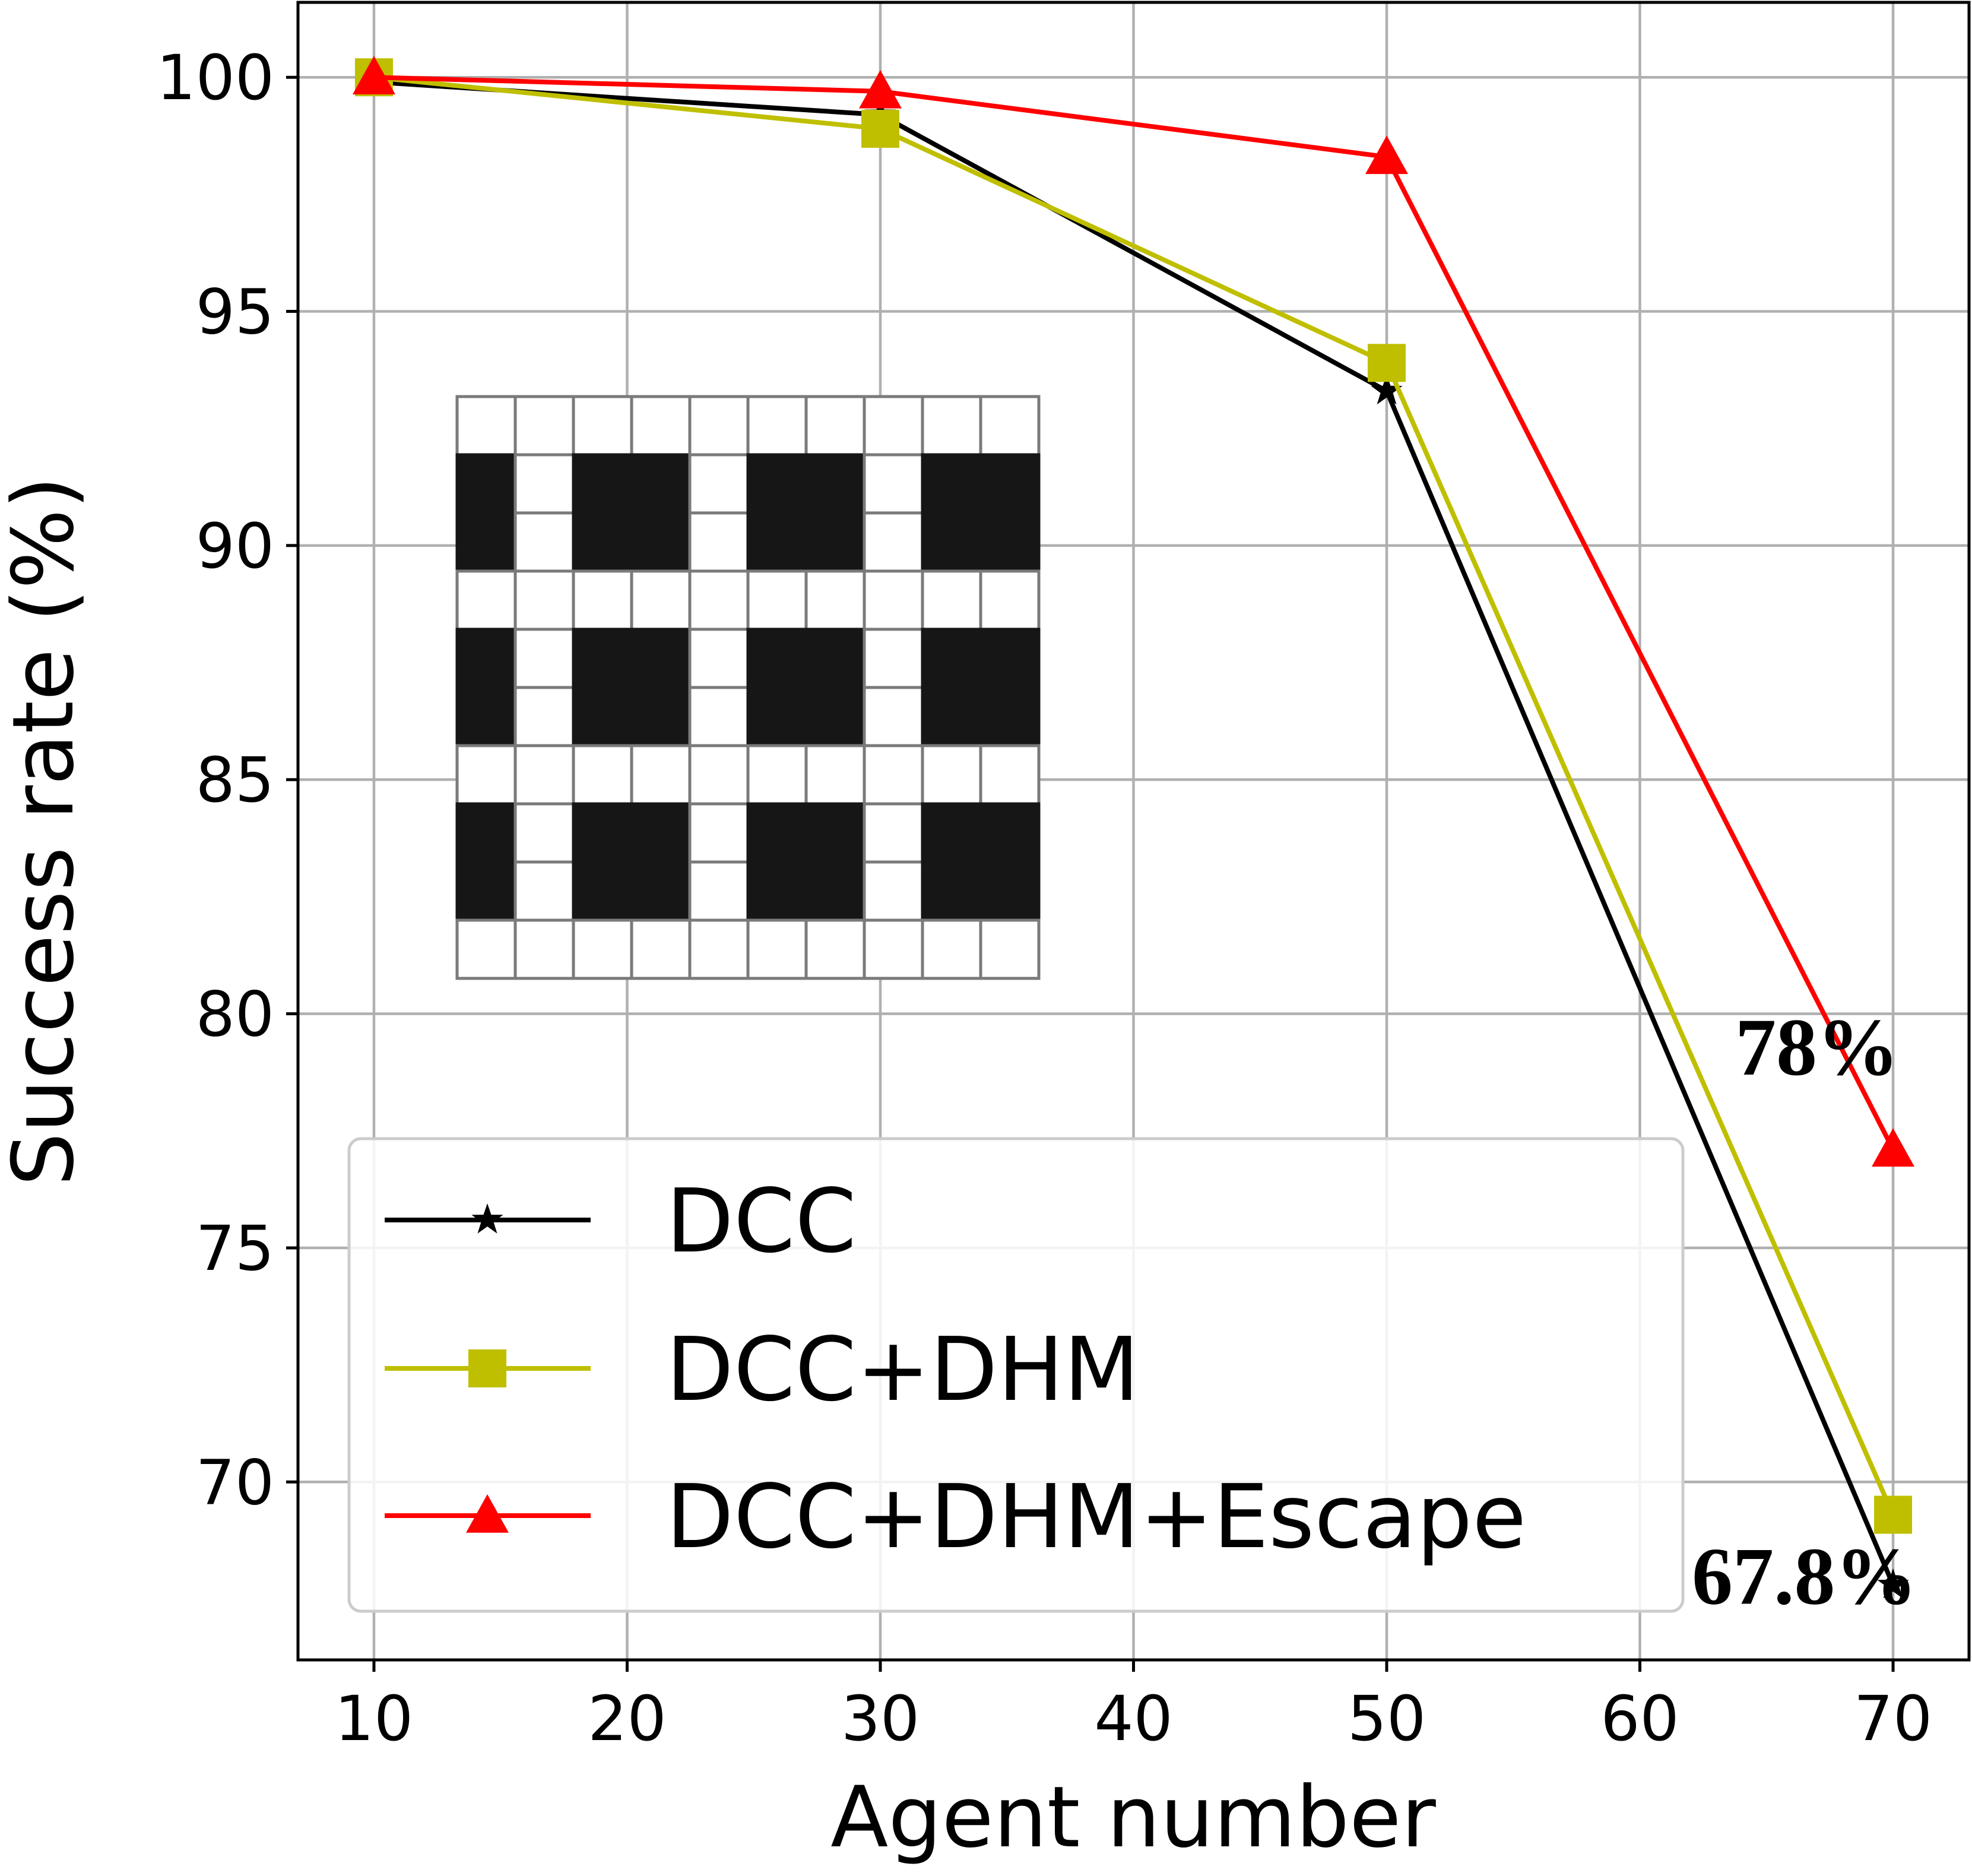 The width and height of the screenshot is (1972, 1876). Describe the element at coordinates (235, 1015) in the screenshot. I see `y-tick-label: 80` at that location.